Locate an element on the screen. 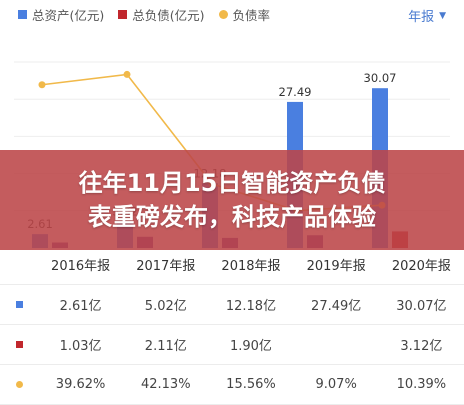 The height and width of the screenshot is (405, 464). chevron-down-icon: ▼ is located at coordinates (442, 15).